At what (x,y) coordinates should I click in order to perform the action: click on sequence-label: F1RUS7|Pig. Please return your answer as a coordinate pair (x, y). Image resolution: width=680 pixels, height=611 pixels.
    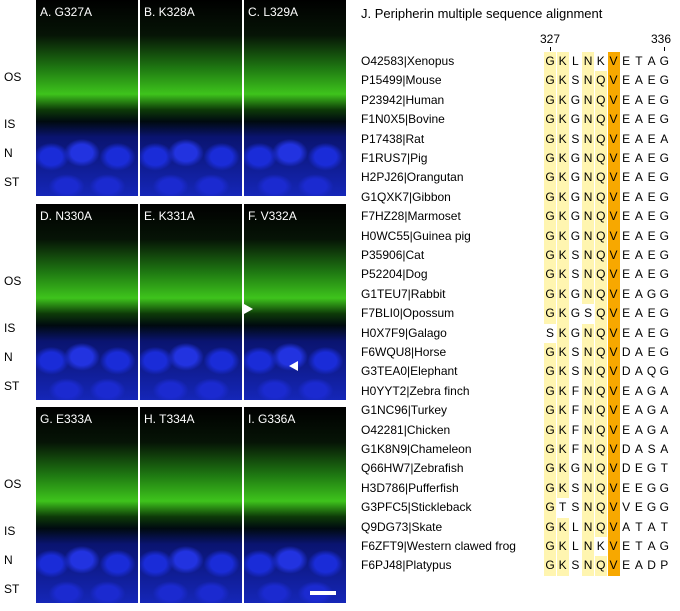
    Looking at the image, I should click on (394, 158).